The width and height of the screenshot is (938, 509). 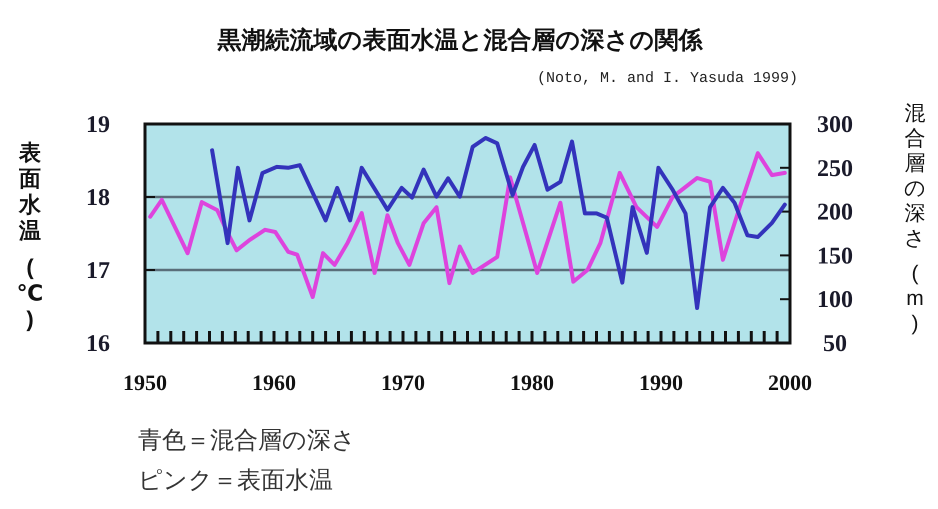 What do you see at coordinates (247, 440) in the screenshot?
I see `text: 青色＝混合層の深さ` at bounding box center [247, 440].